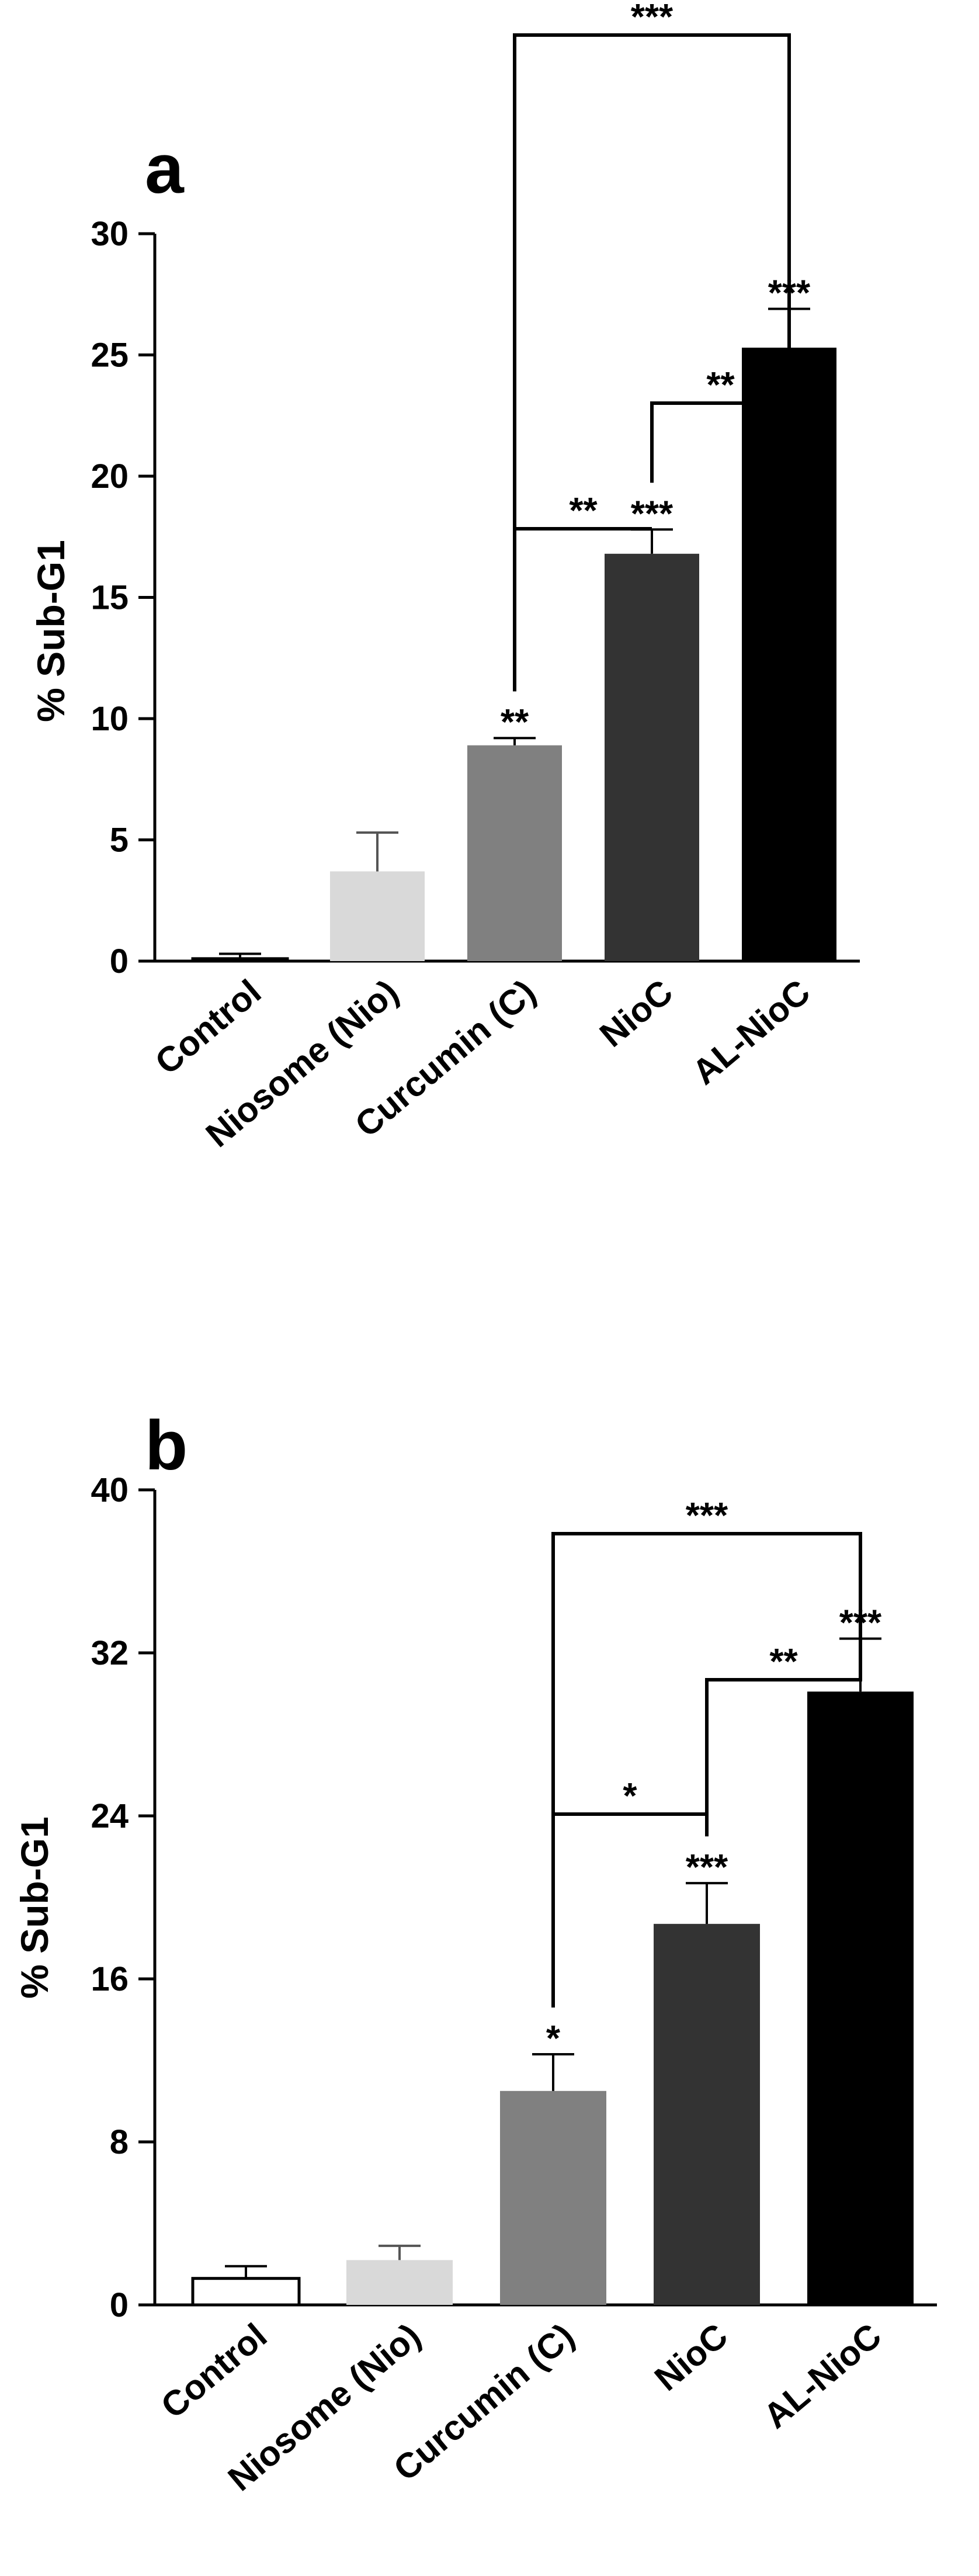  Describe the element at coordinates (165, 169) in the screenshot. I see `panel-label-a: a` at that location.